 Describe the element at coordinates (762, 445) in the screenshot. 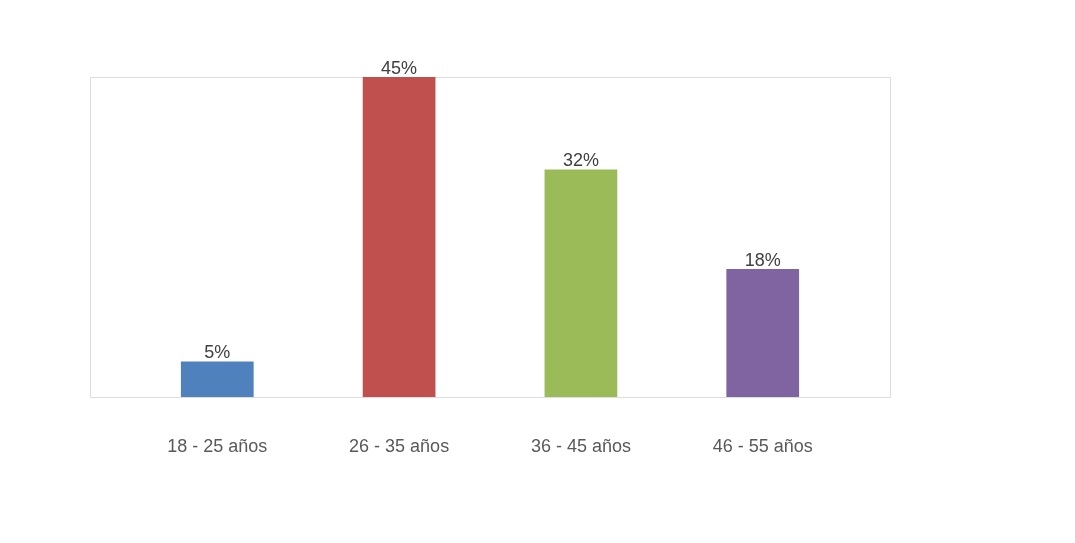

I see `x-tick-label: 46 - 55 años` at that location.